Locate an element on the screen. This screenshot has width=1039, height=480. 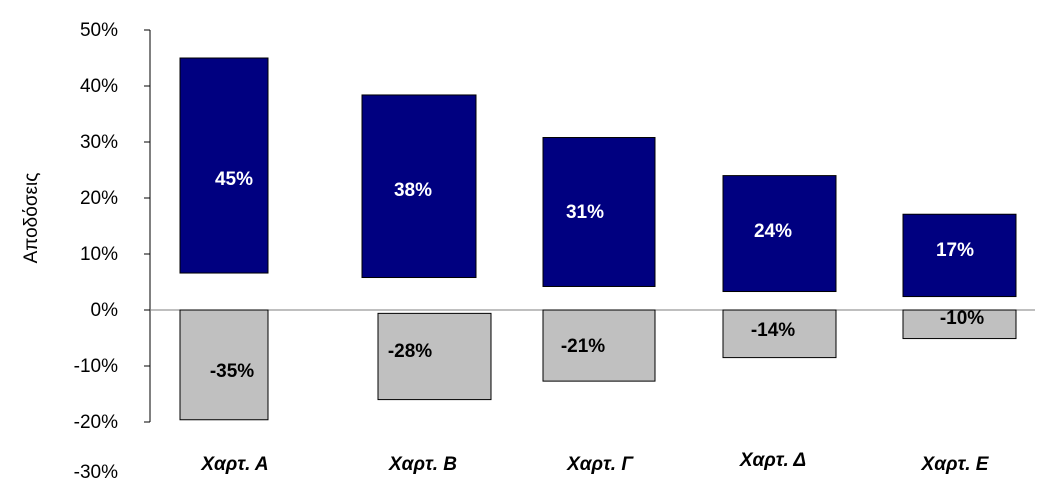
negative-data-label: -10% is located at coordinates (962, 318).